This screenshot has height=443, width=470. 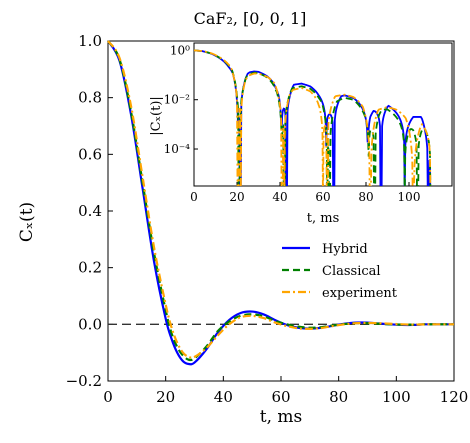 I want to click on main-y-tick-label: 0.2, so click(x=90, y=268).